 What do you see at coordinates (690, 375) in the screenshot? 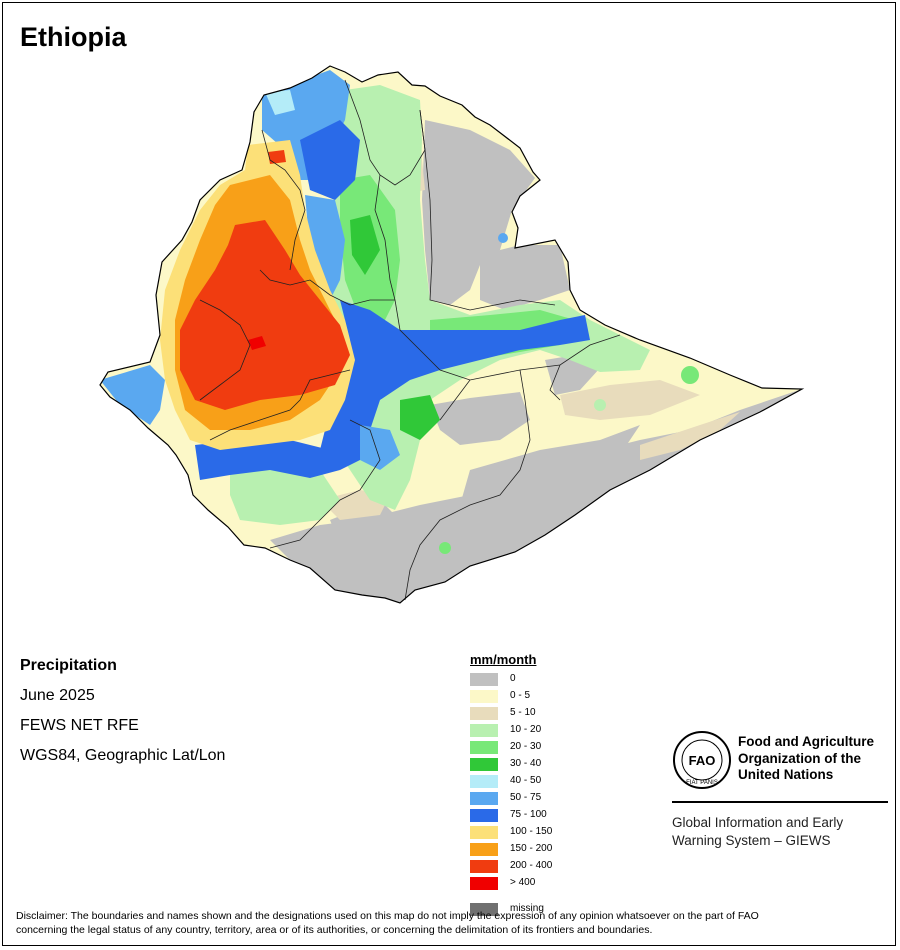
I see `speck-east` at bounding box center [690, 375].